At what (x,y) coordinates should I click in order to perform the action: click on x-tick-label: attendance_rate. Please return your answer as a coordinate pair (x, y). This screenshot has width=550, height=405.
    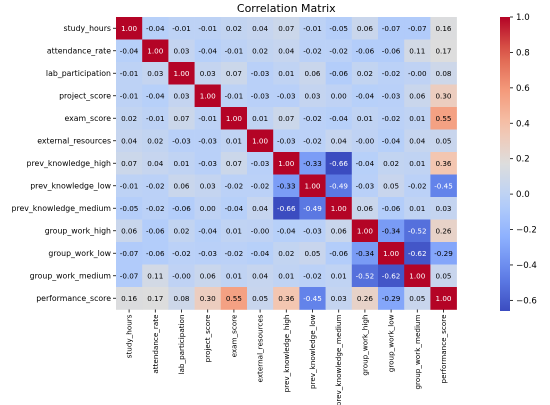
    Looking at the image, I should click on (155, 344).